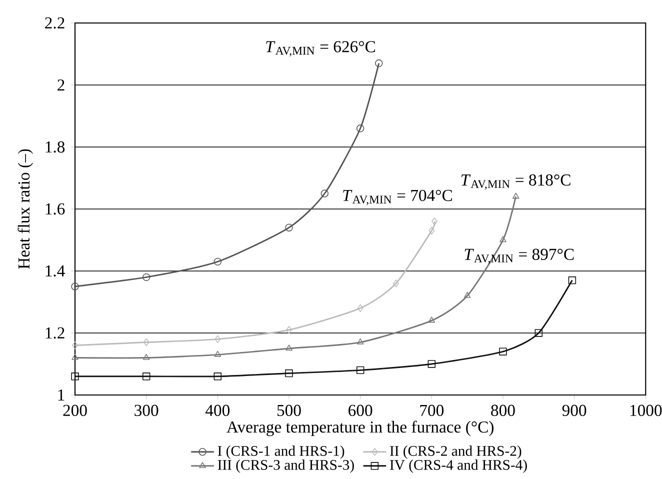  Describe the element at coordinates (55, 333) in the screenshot. I see `y-tick-label: 1.2` at that location.